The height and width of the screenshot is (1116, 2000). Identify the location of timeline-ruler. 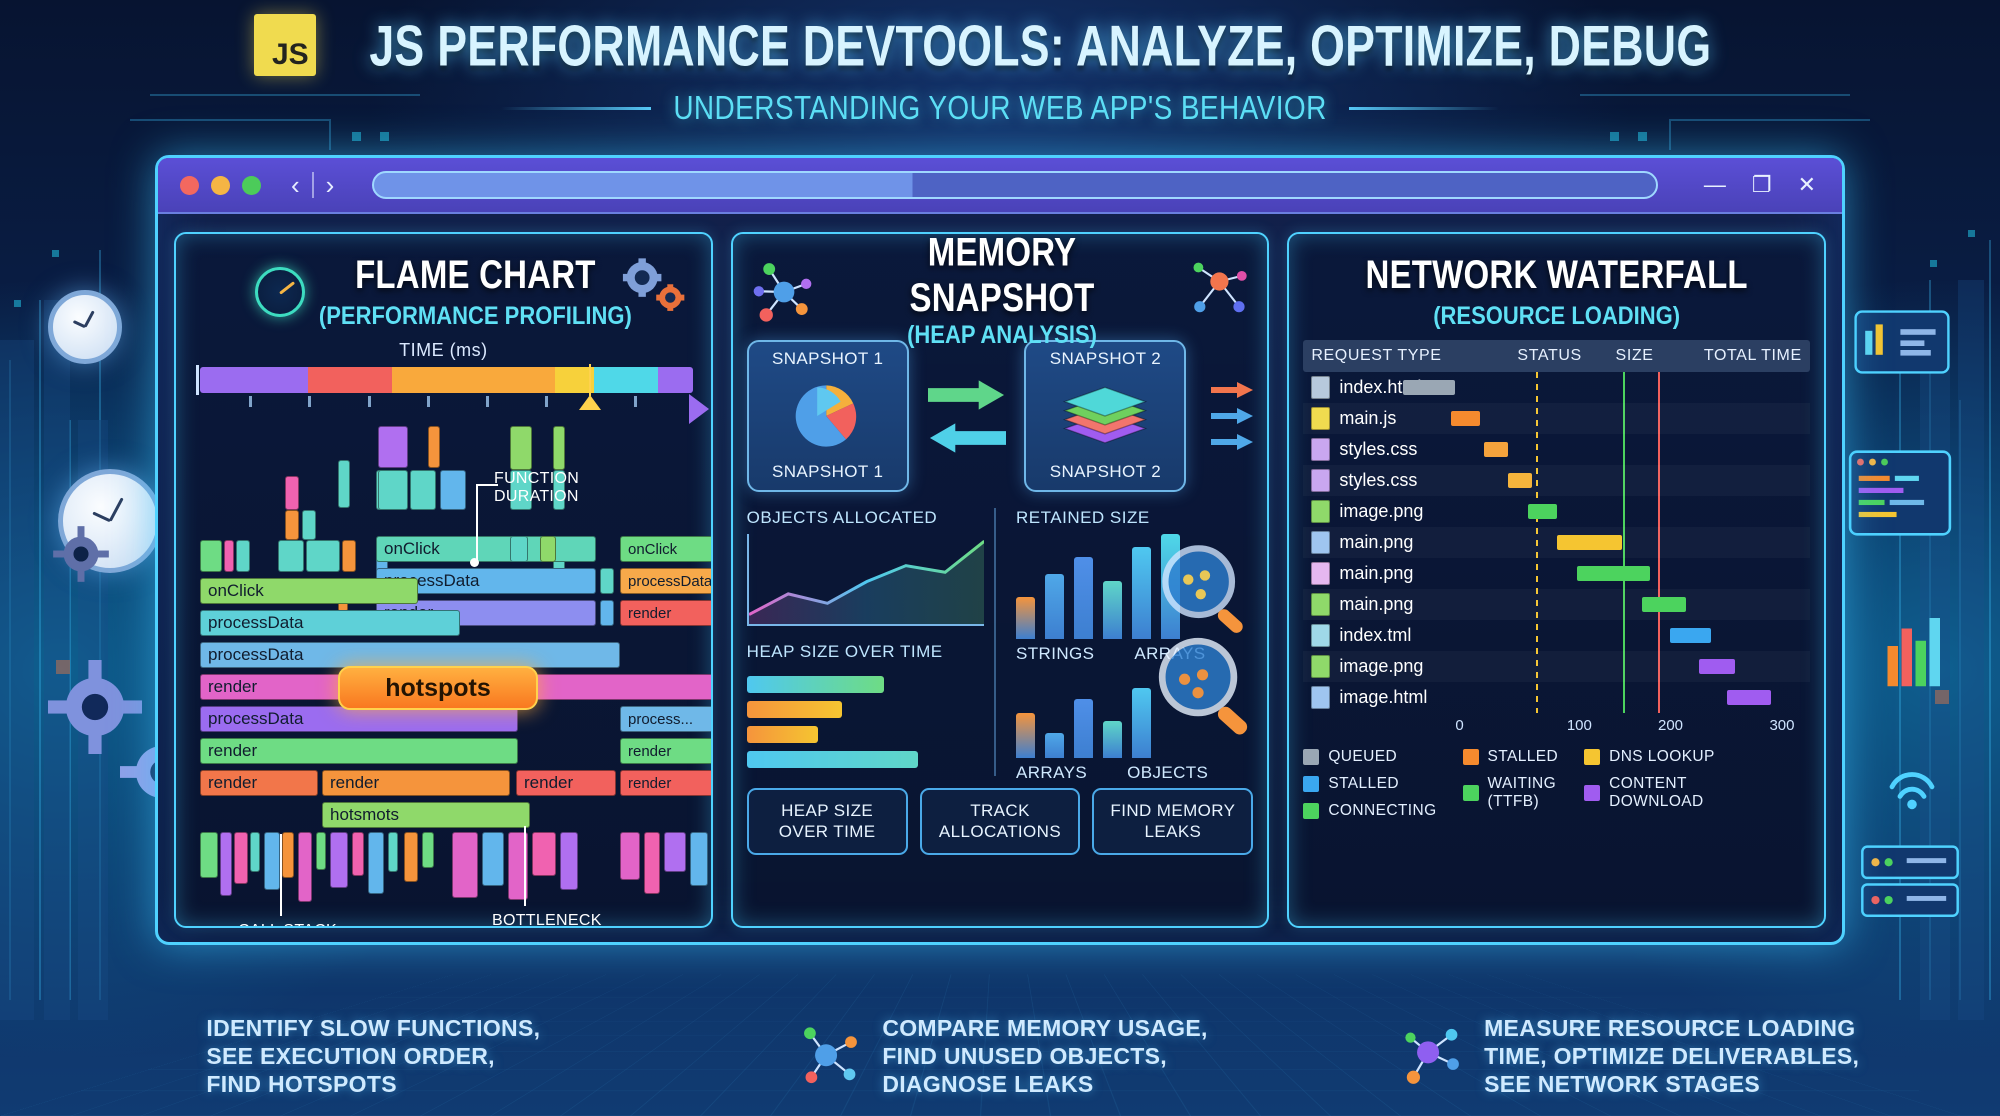
(449, 394).